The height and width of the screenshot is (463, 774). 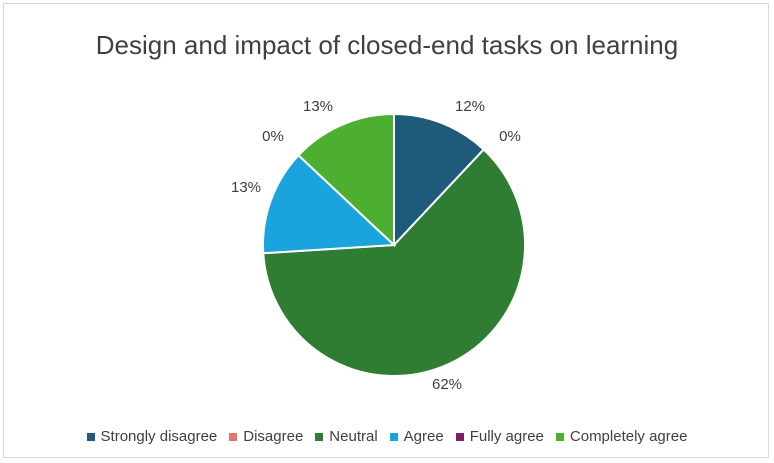 What do you see at coordinates (273, 436) in the screenshot?
I see `legend-label-disagree: Disagree` at bounding box center [273, 436].